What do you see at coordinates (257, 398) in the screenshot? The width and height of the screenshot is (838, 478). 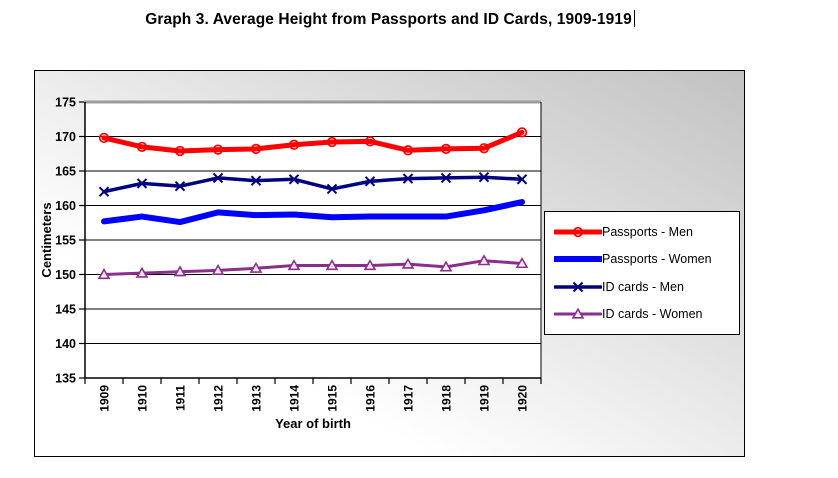 I see `x-tick-label: 1913` at bounding box center [257, 398].